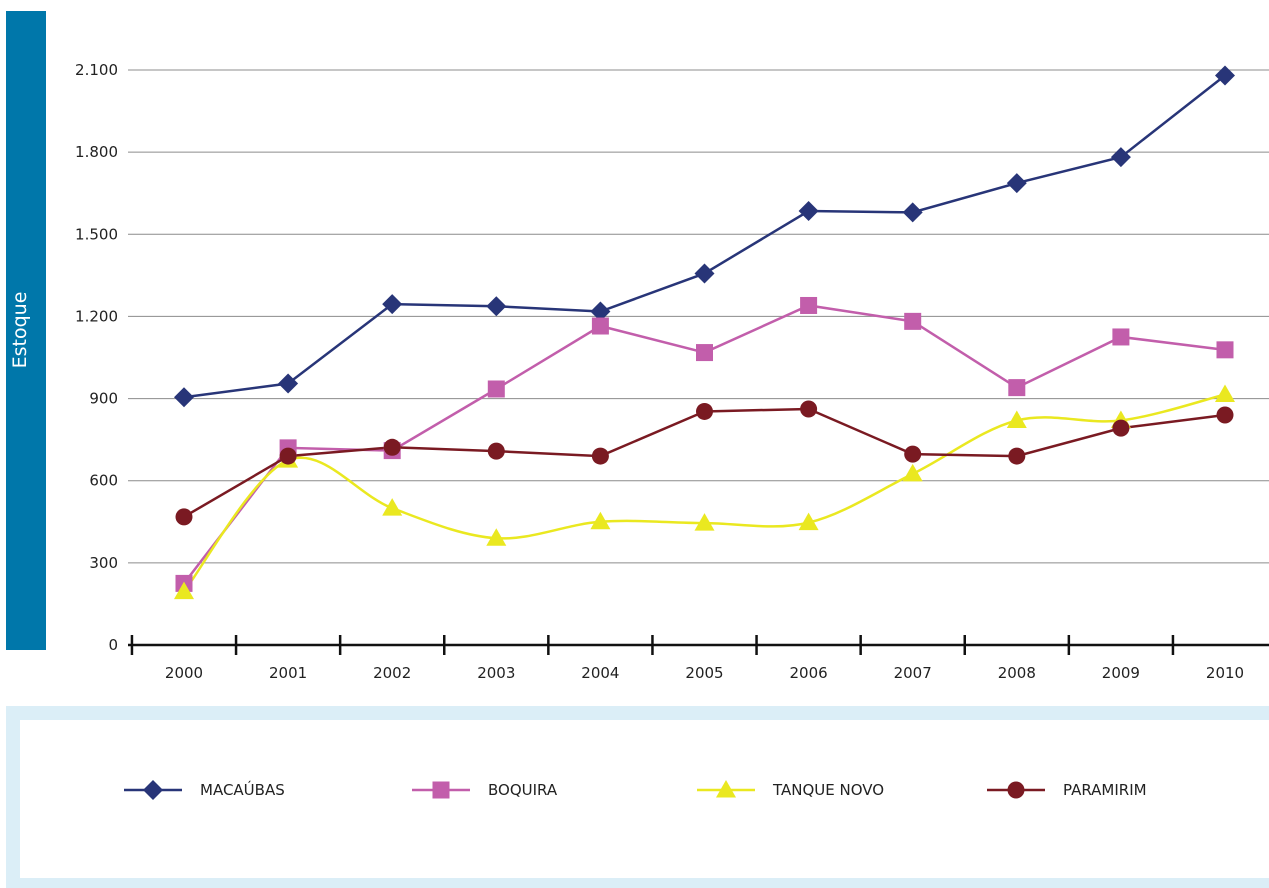  I want to click on x-tick-label: 2003, so click(496, 673).